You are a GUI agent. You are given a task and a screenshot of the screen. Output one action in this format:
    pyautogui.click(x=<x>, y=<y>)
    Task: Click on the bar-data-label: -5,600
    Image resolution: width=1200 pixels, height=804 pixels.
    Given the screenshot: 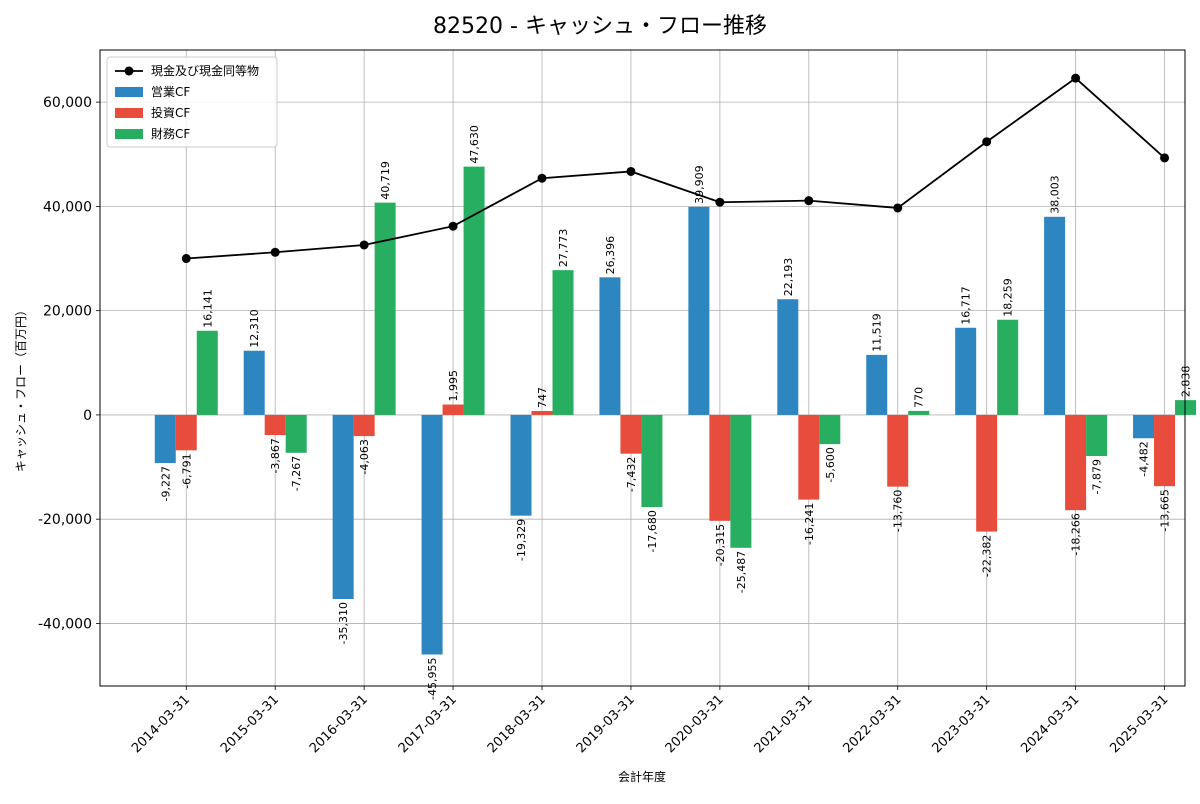 What is the action you would take?
    pyautogui.click(x=830, y=464)
    